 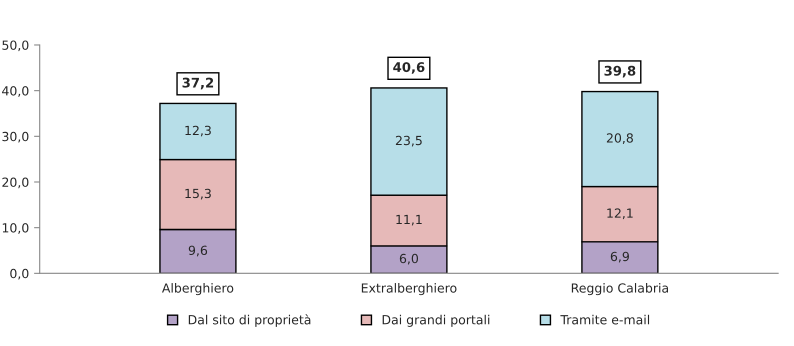 I want to click on data-label: 6,0, so click(x=409, y=259).